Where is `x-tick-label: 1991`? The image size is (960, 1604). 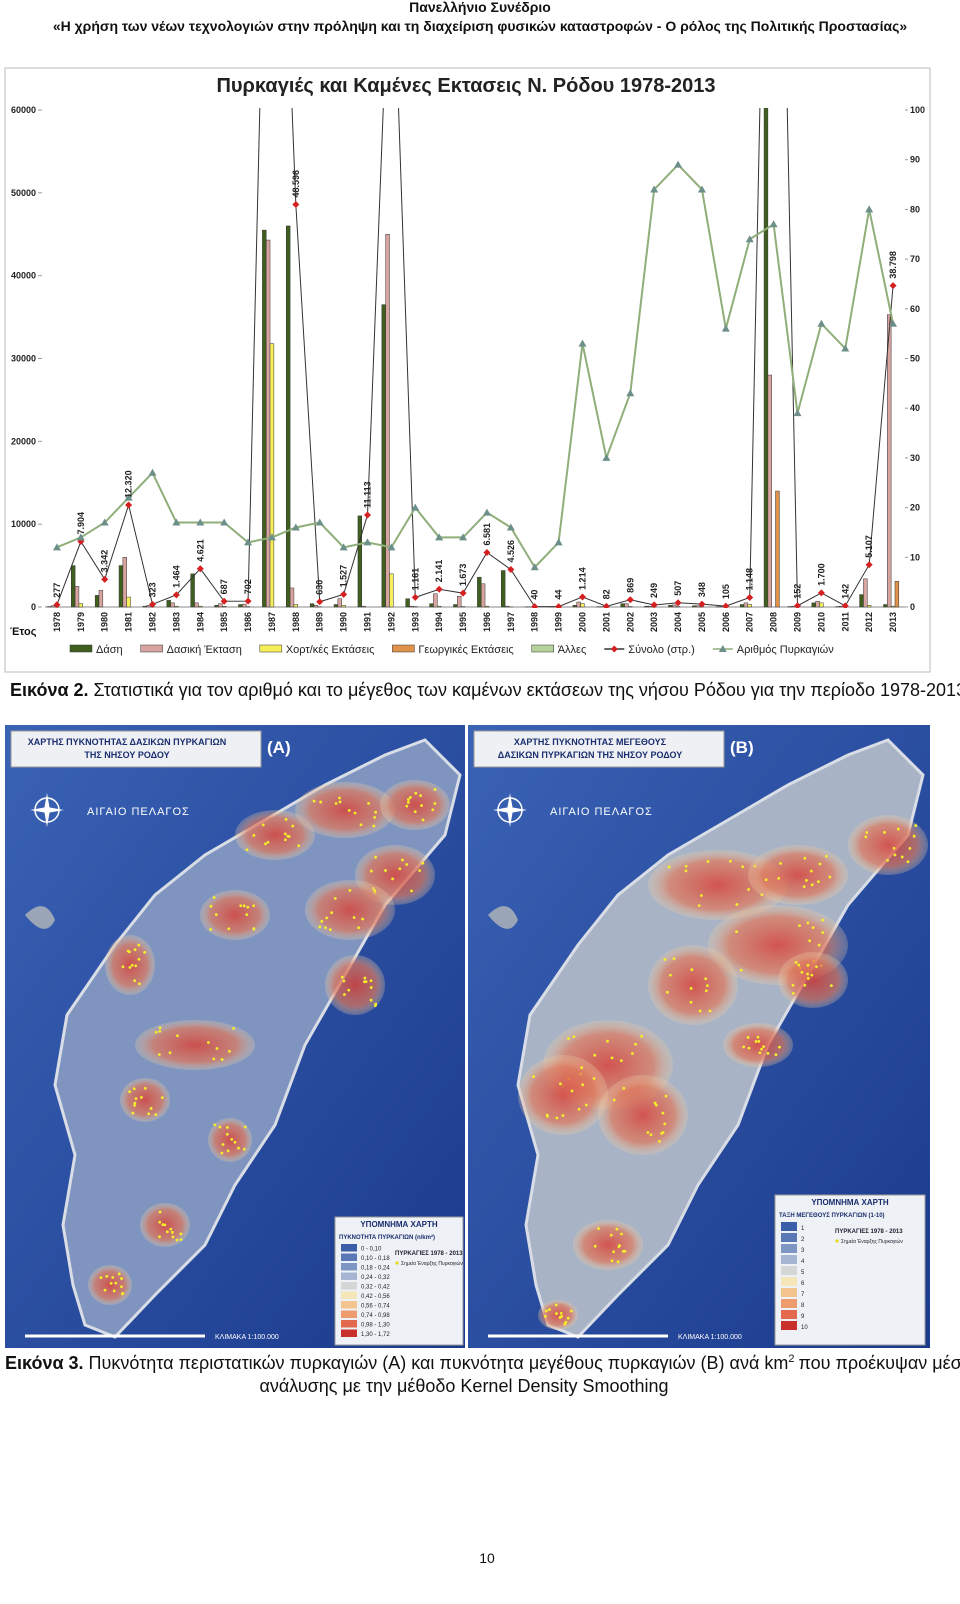
x-tick-label: 1991 is located at coordinates (368, 622).